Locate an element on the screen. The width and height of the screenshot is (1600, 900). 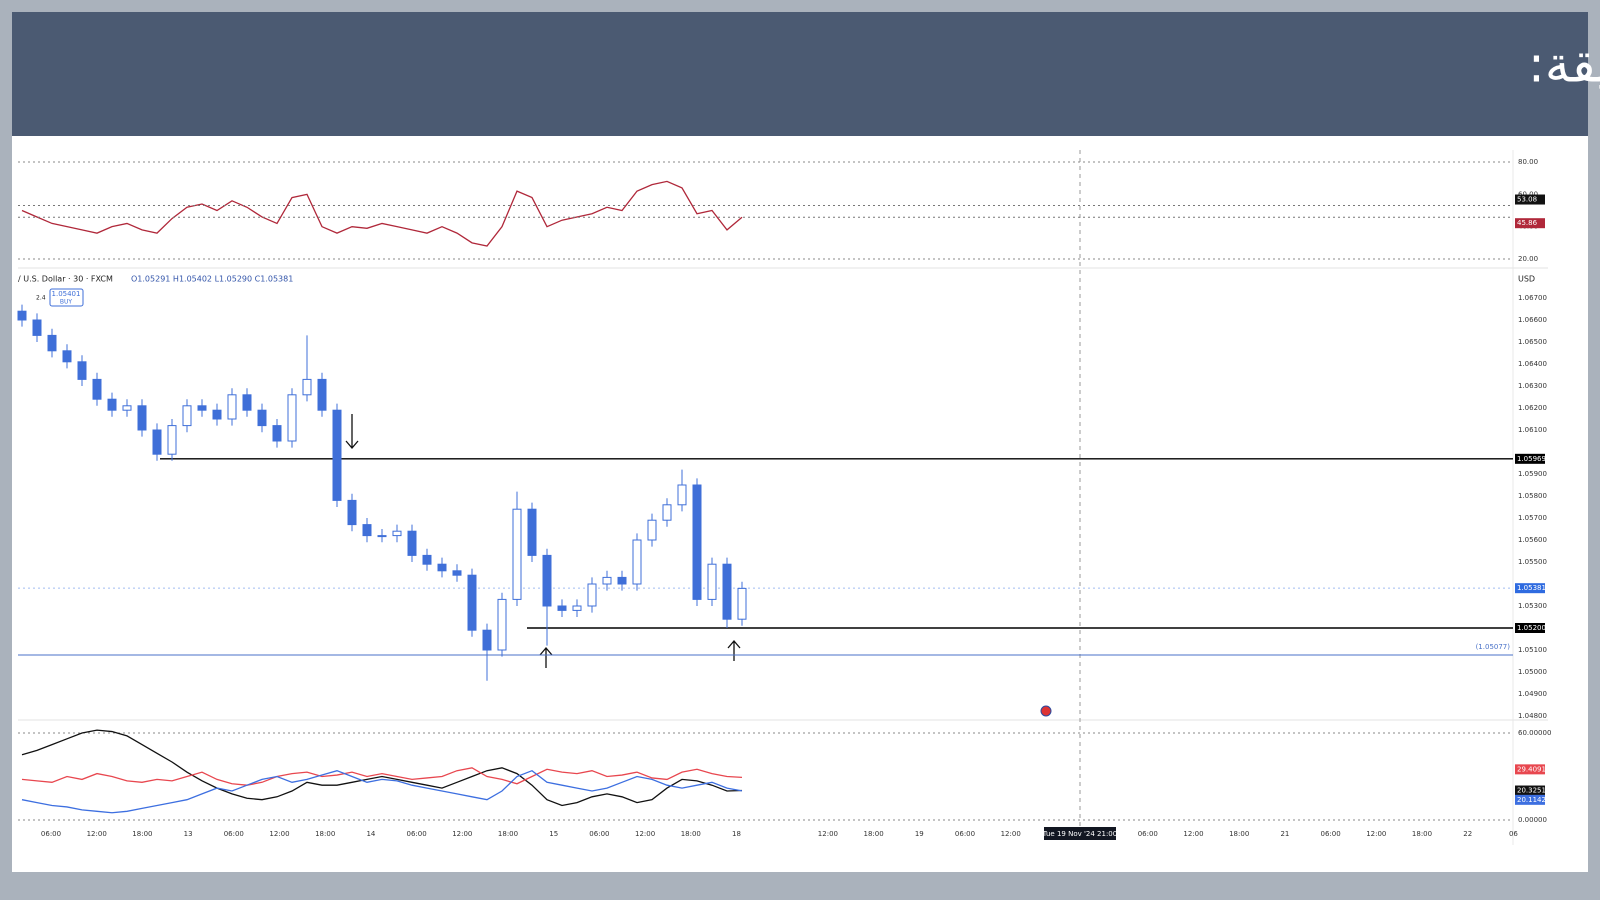
y-tick-label: 1.04900 is located at coordinates (1532, 694).